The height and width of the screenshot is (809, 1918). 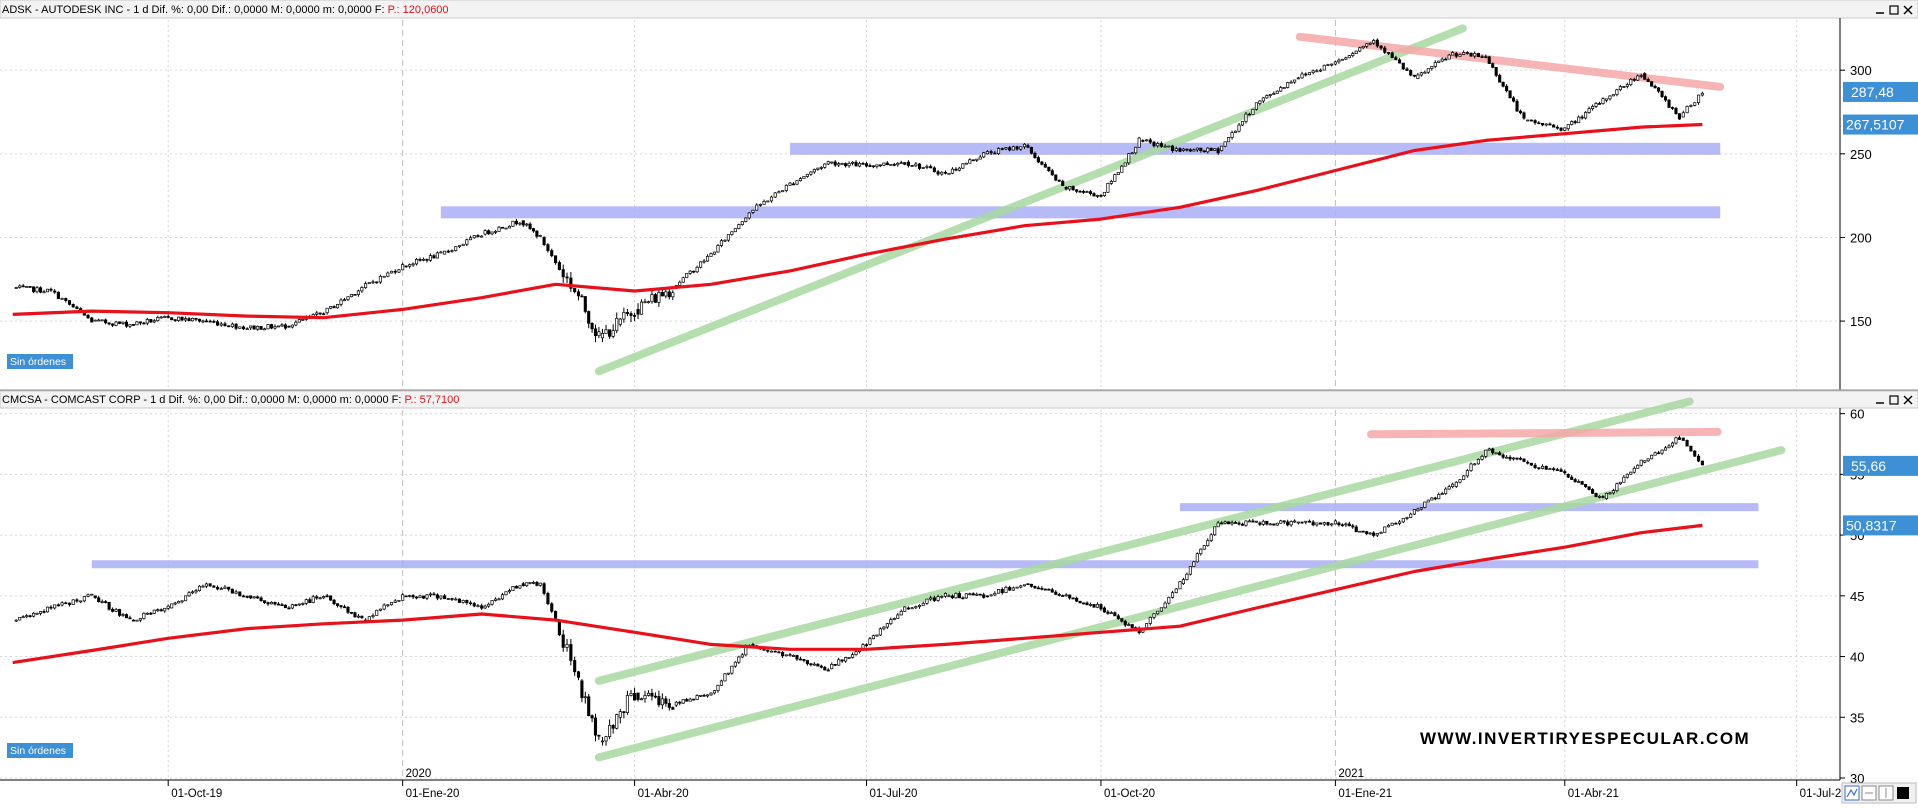 I want to click on x-tick-label-1: 01-Ene-20, so click(x=433, y=794).